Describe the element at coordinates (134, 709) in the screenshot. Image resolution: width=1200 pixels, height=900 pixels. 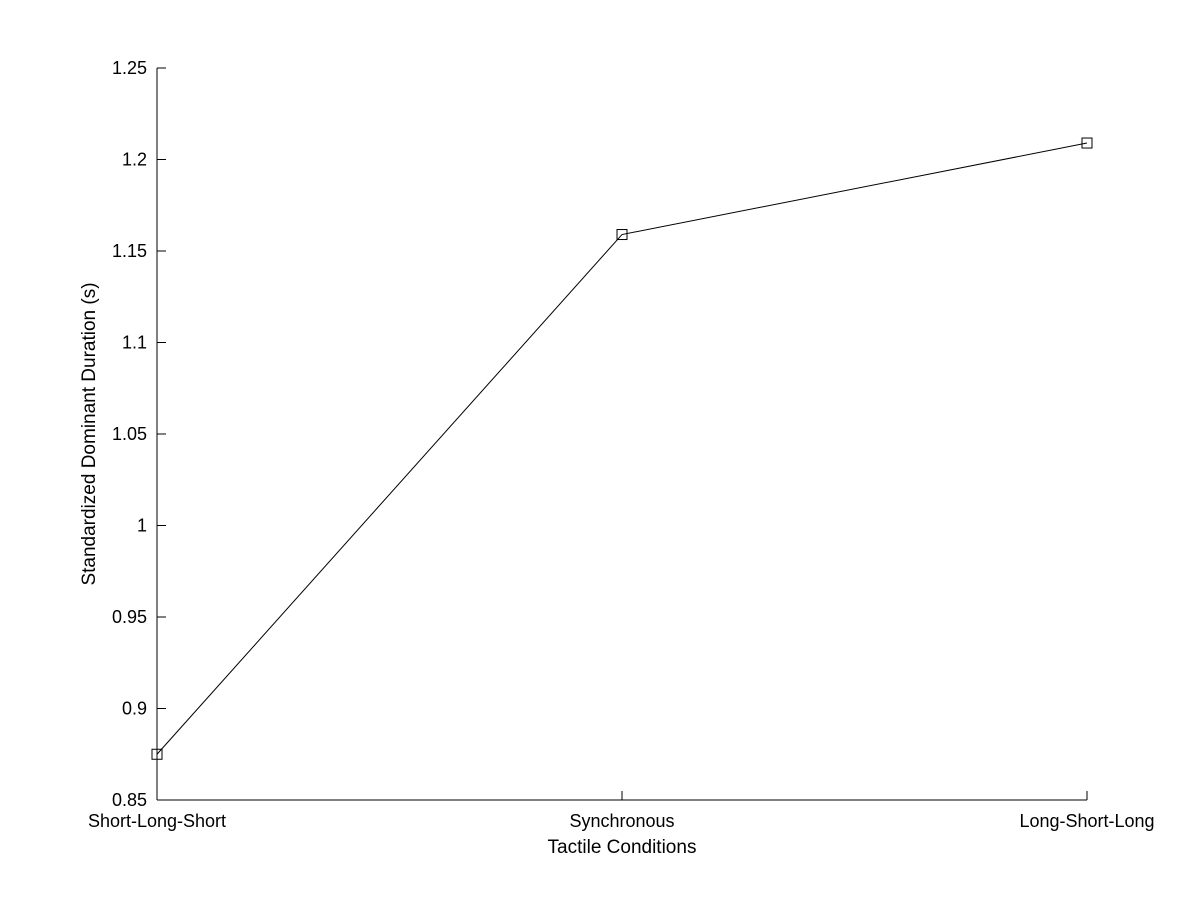
I see `y-tick-label: 0.9` at that location.